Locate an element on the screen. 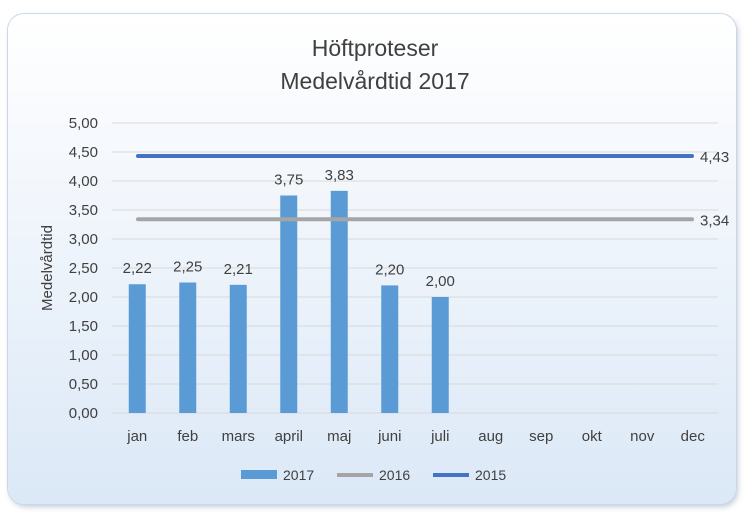 The width and height of the screenshot is (753, 525). y-tick-label: 4,00 is located at coordinates (83, 181).